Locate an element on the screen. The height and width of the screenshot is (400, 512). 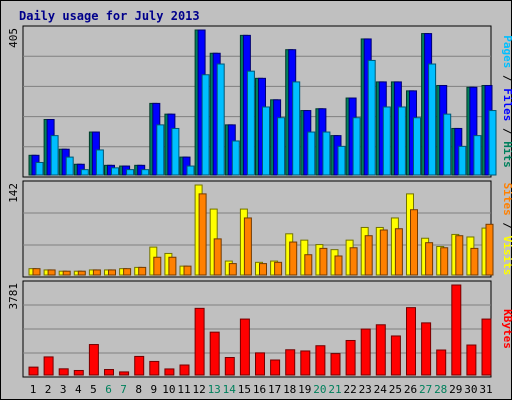
panel-2-legend-label: Sites / Visits is located at coordinates (506, 229).